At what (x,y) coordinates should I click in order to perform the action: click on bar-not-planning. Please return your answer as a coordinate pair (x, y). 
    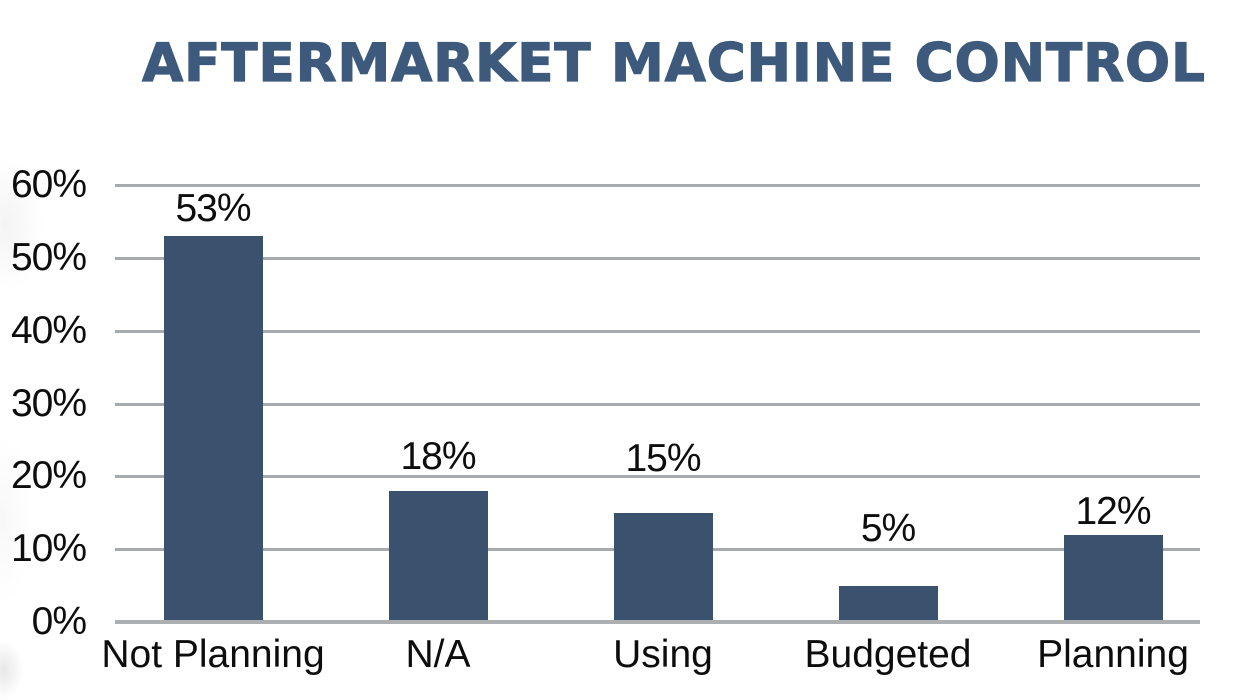
    Looking at the image, I should click on (213, 428).